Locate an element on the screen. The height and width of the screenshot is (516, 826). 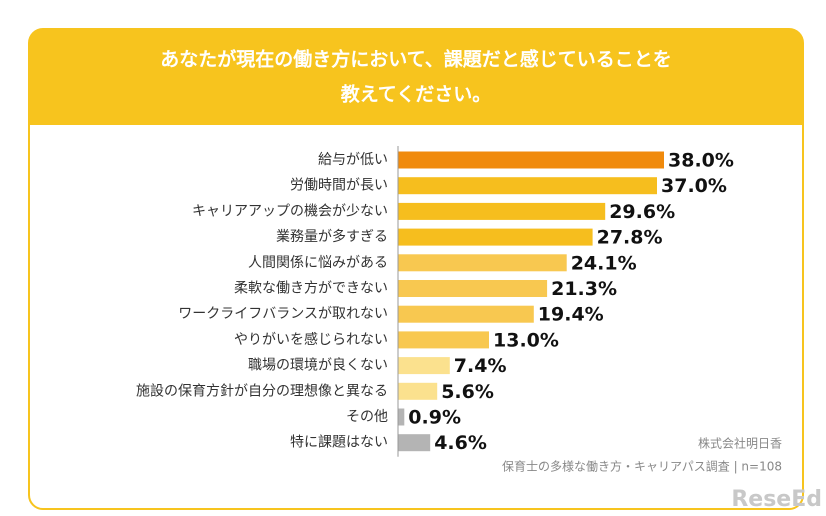
category-label: 特に課題はない is located at coordinates (339, 443).